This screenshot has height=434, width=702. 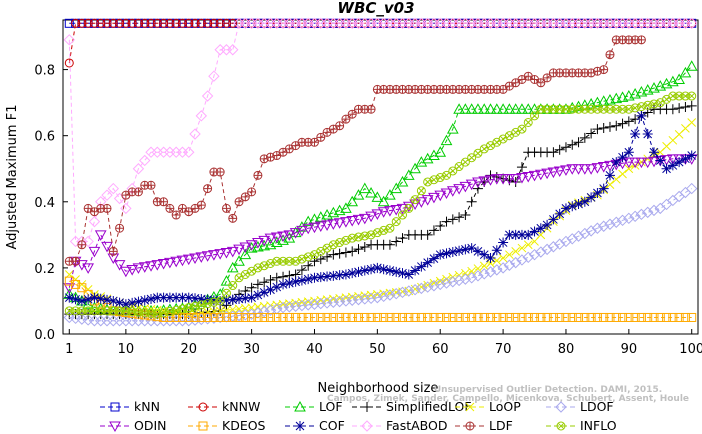 What do you see at coordinates (470, 426) in the screenshot?
I see `legend-marker-ldf` at bounding box center [470, 426].